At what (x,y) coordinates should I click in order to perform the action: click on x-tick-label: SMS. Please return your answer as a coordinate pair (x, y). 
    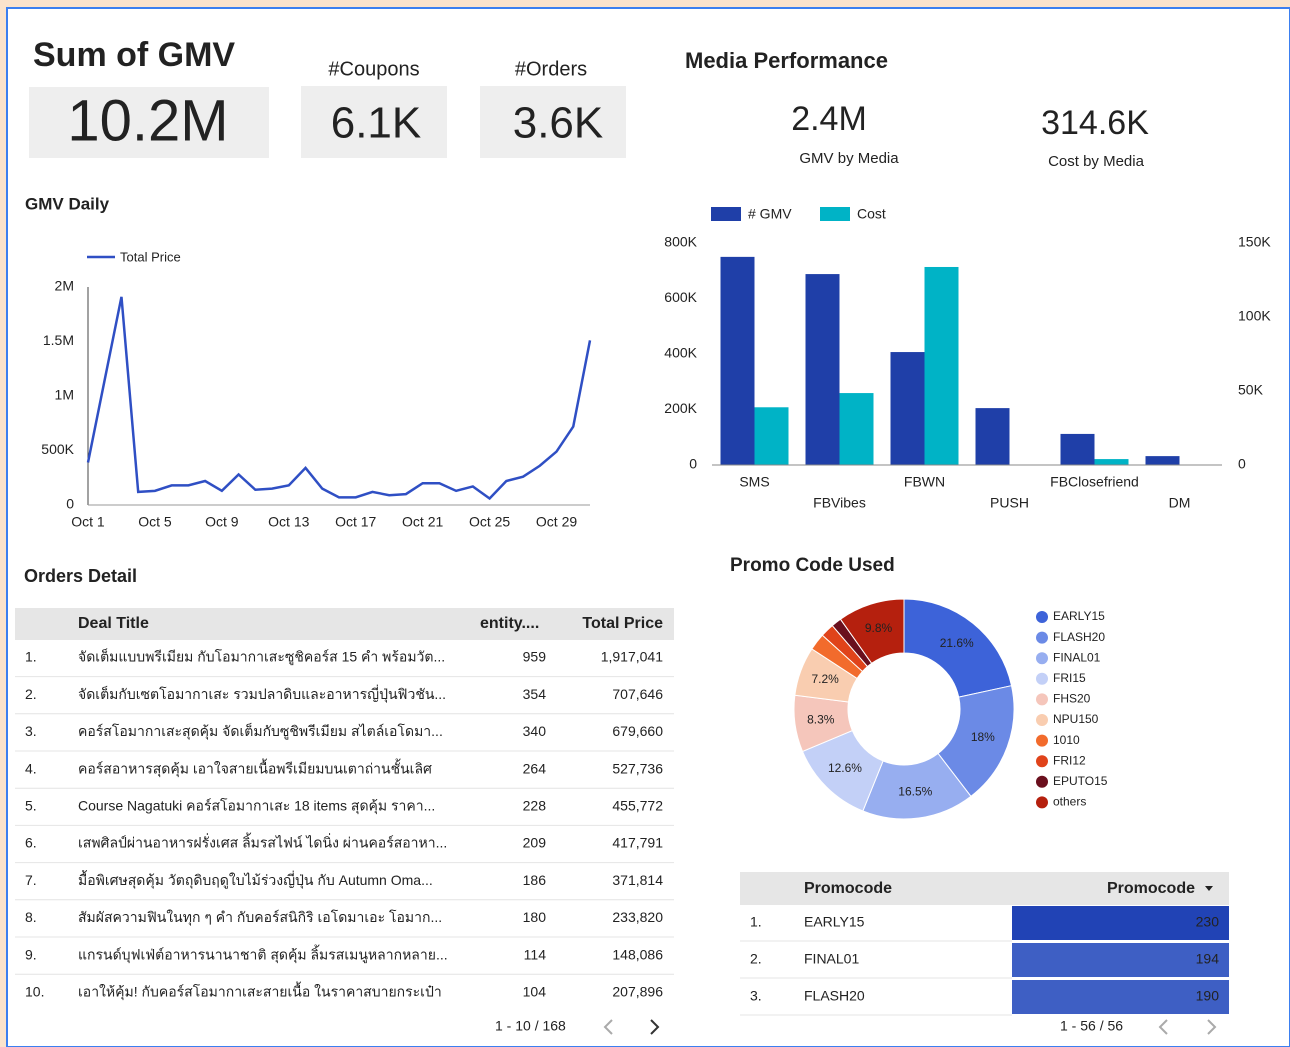
    Looking at the image, I should click on (754, 482).